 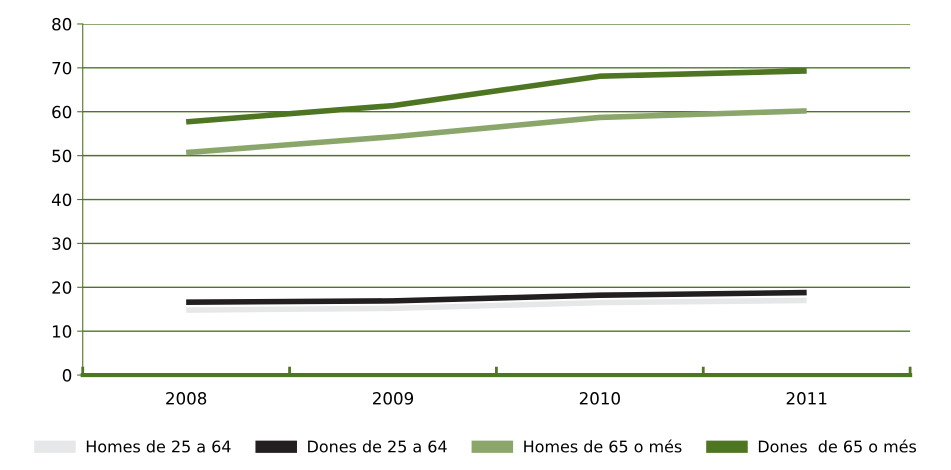 I want to click on y-tick-label: 20, so click(x=62, y=287).